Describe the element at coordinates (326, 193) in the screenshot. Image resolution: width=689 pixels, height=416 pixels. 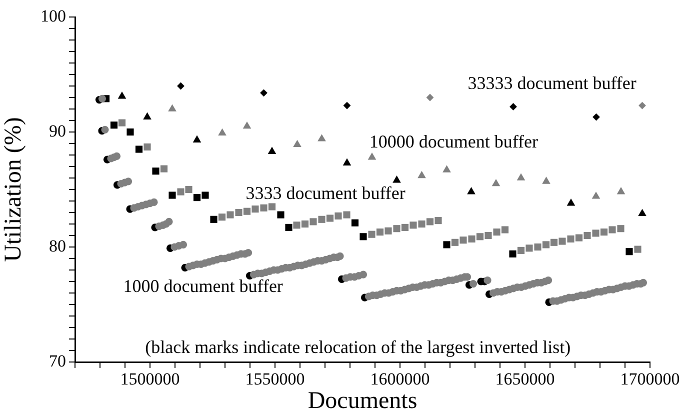
I see `series-label: 3333 document buffer` at that location.